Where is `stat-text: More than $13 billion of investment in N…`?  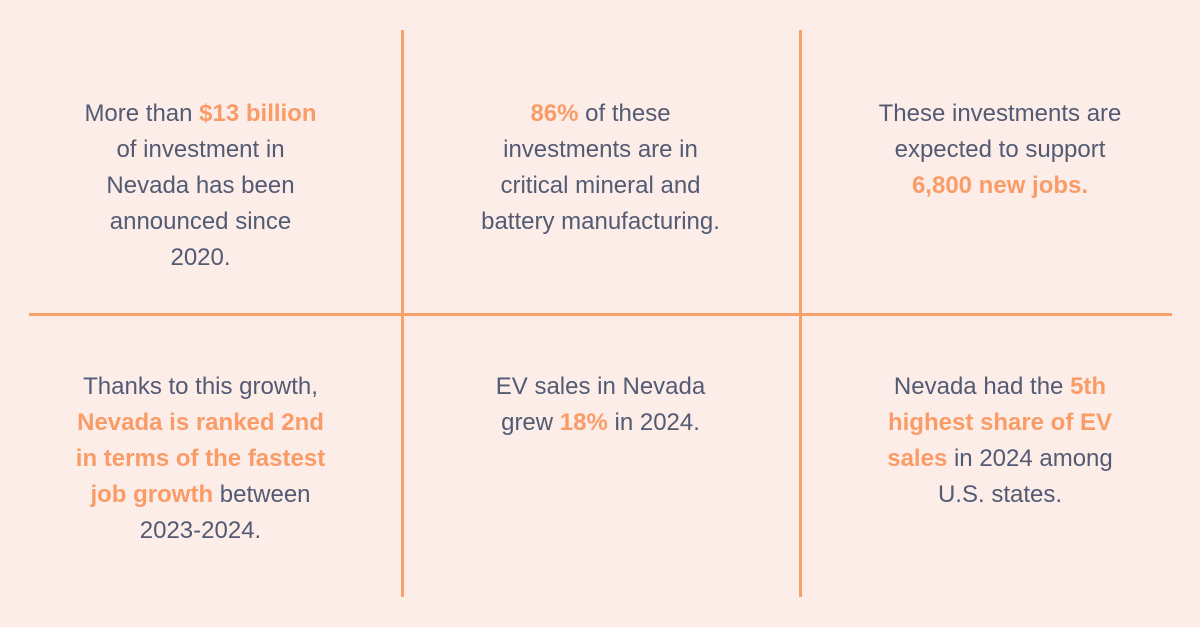
stat-text: More than $13 billion of investment in N… is located at coordinates (200, 186).